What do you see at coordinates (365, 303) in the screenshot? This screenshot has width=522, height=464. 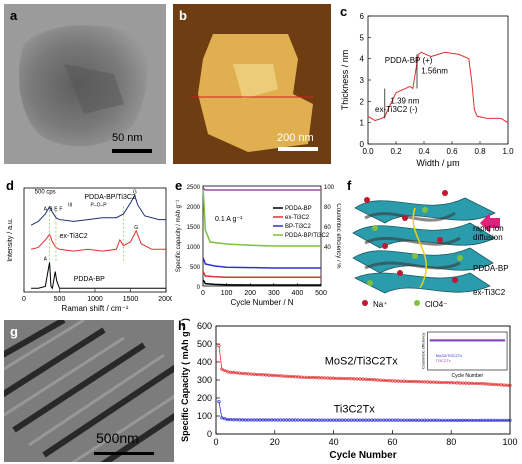 I see `na-legend-icon` at bounding box center [365, 303].